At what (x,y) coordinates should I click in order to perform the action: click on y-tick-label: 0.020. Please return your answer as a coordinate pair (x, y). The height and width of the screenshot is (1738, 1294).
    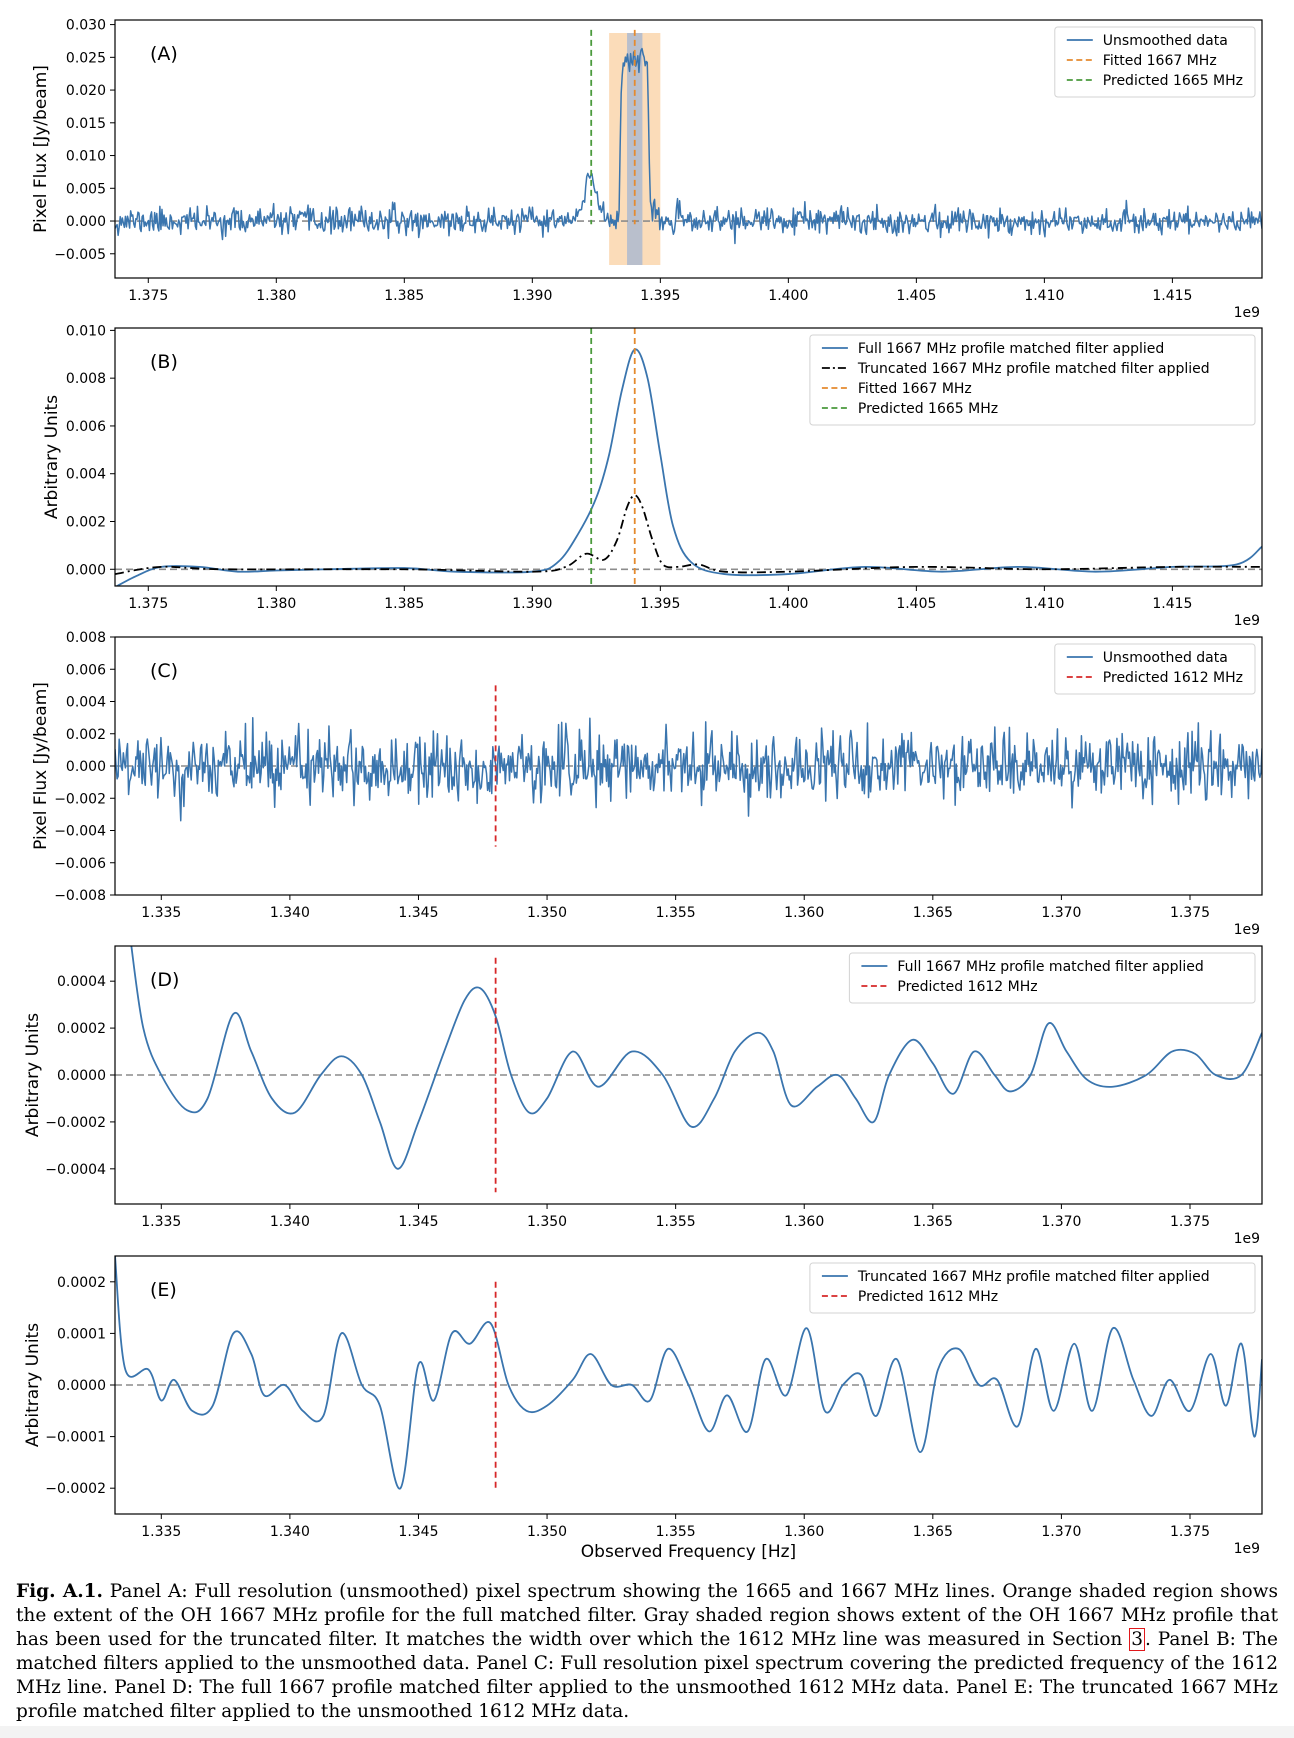
    Looking at the image, I should click on (86, 91).